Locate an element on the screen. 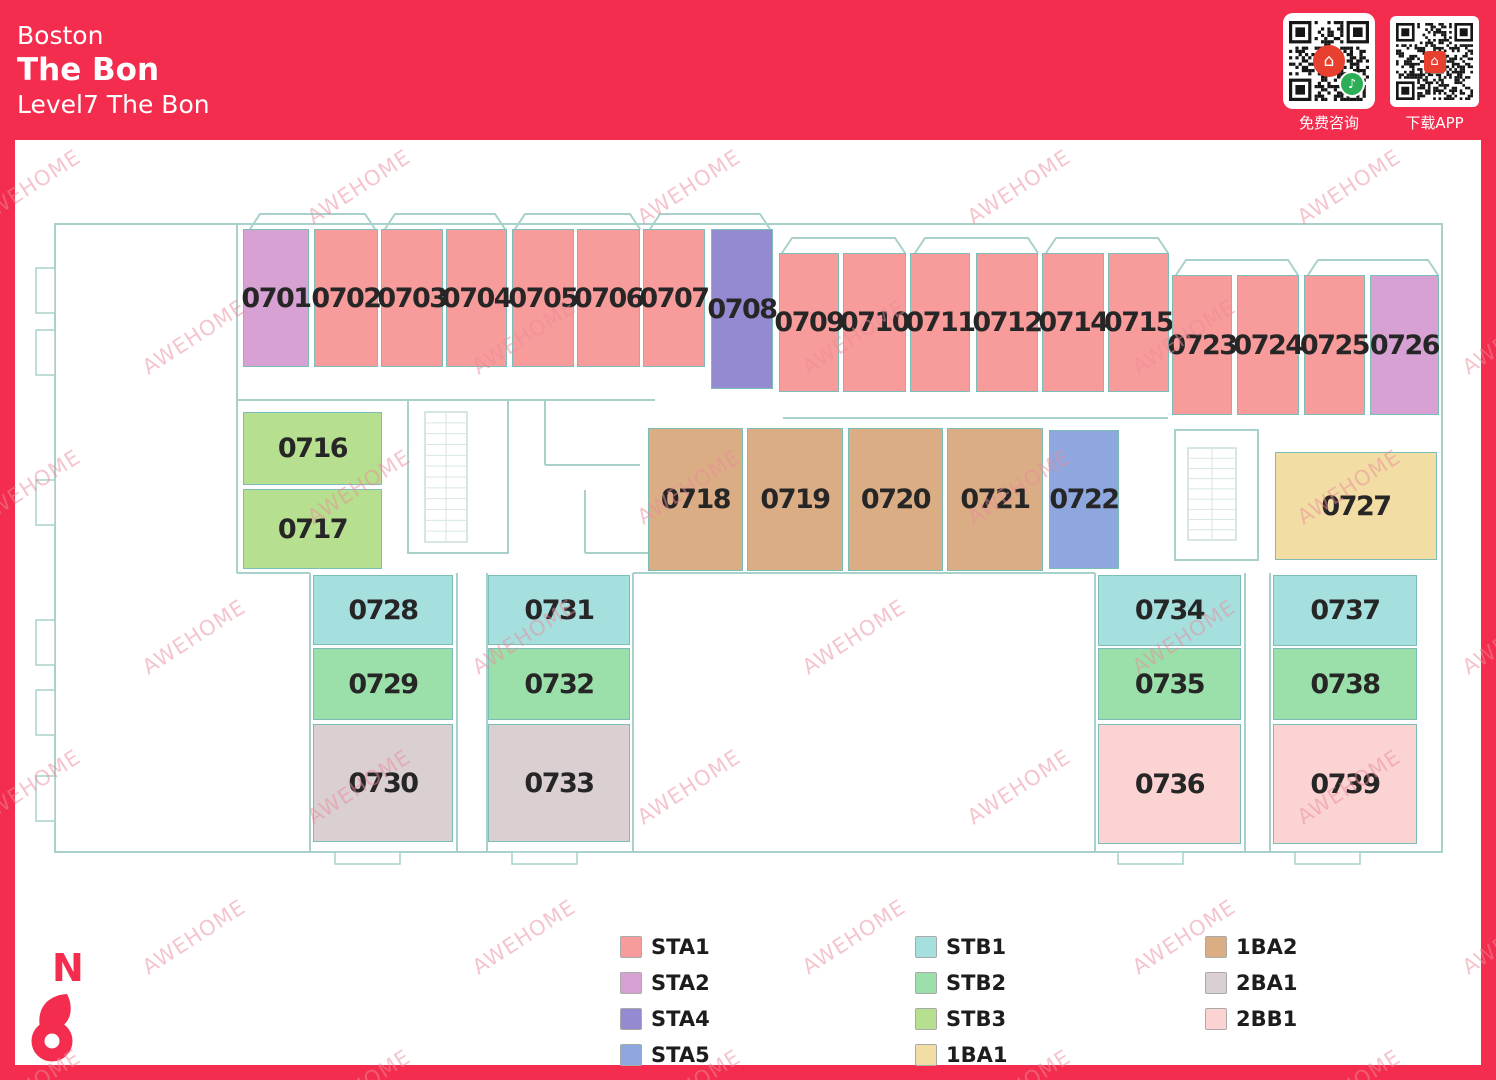 The height and width of the screenshot is (1080, 1496). legend-label: STB2 is located at coordinates (976, 983).